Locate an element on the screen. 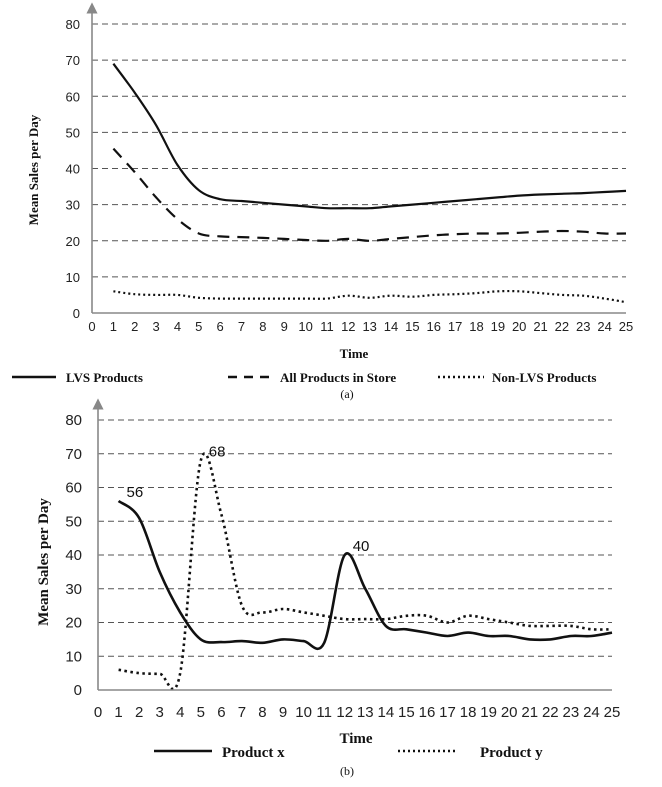 The width and height of the screenshot is (662, 787). chart-b-y-tick-labels: 0 10 20 30 40 50 60 70 80 is located at coordinates (73, 555).